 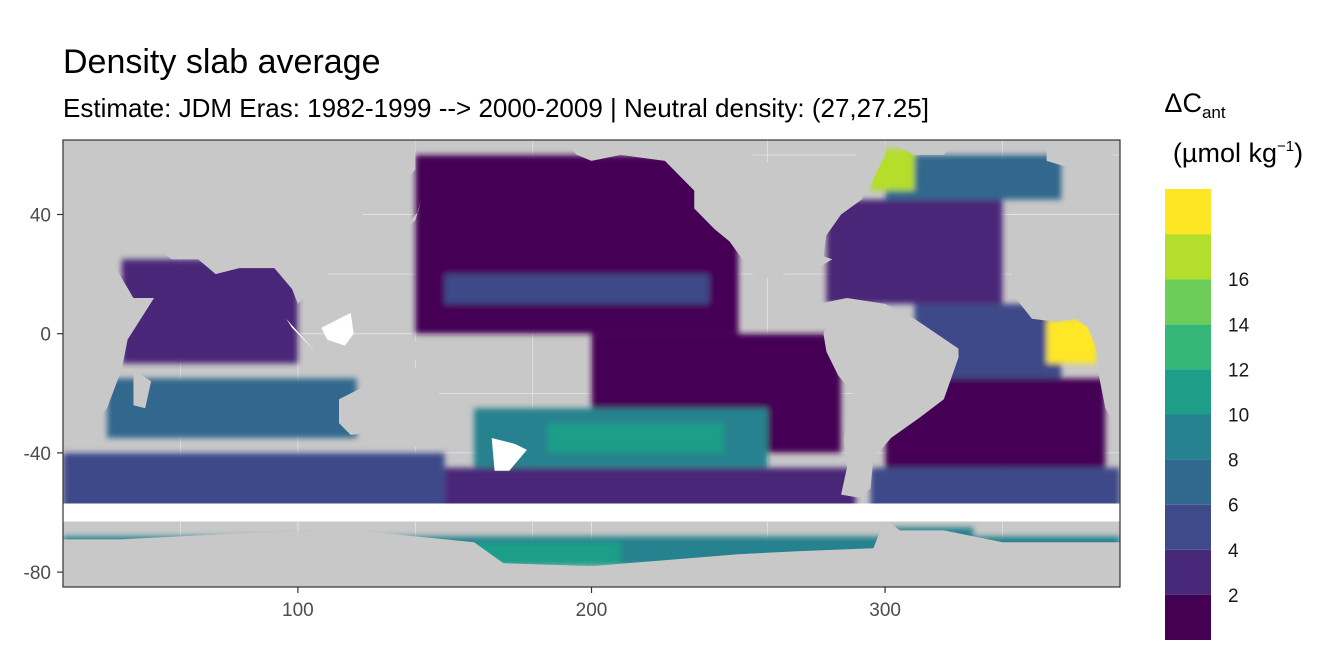 I want to click on south-america-land, so click(x=888, y=397).